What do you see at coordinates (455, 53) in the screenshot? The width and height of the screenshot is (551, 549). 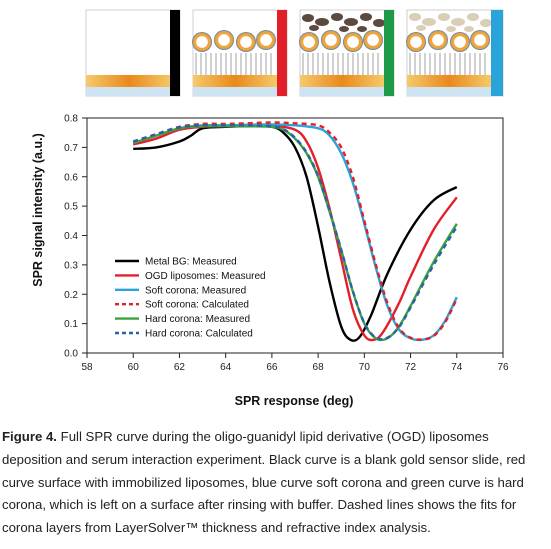 I see `panel-hard-corona` at bounding box center [455, 53].